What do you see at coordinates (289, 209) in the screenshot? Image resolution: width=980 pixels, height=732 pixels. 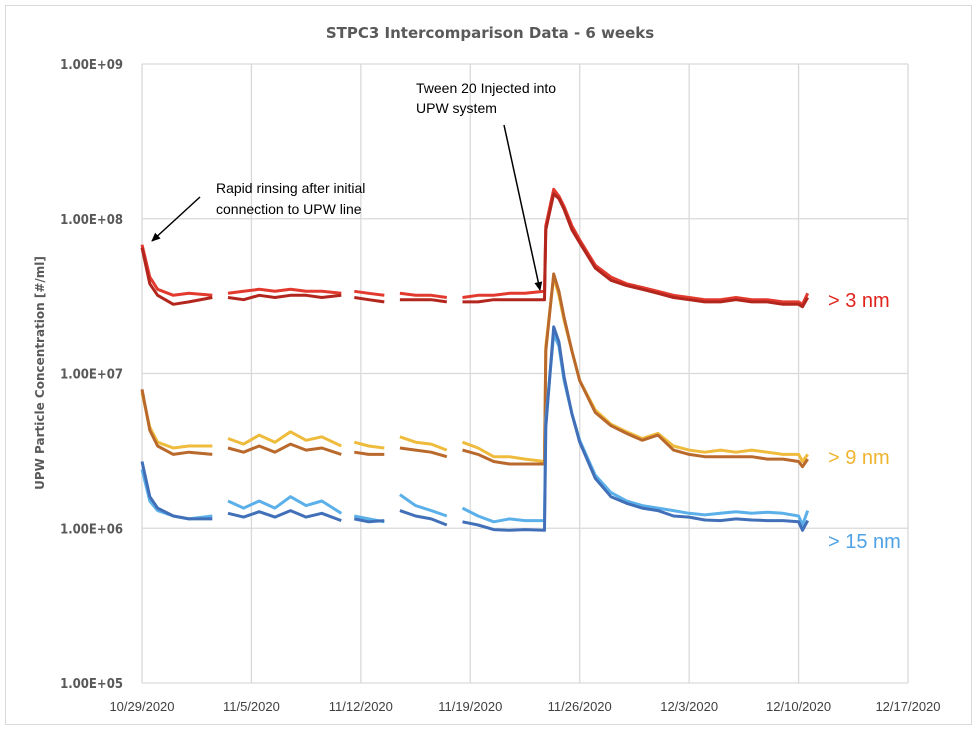 I see `annotation-rinsing-line-2: connection to UPW line` at bounding box center [289, 209].